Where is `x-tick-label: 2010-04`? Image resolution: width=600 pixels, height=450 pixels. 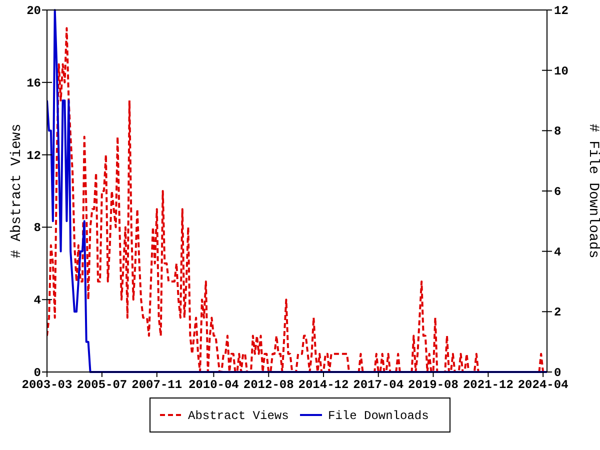
x-tick-label: 2010-04 is located at coordinates (213, 385).